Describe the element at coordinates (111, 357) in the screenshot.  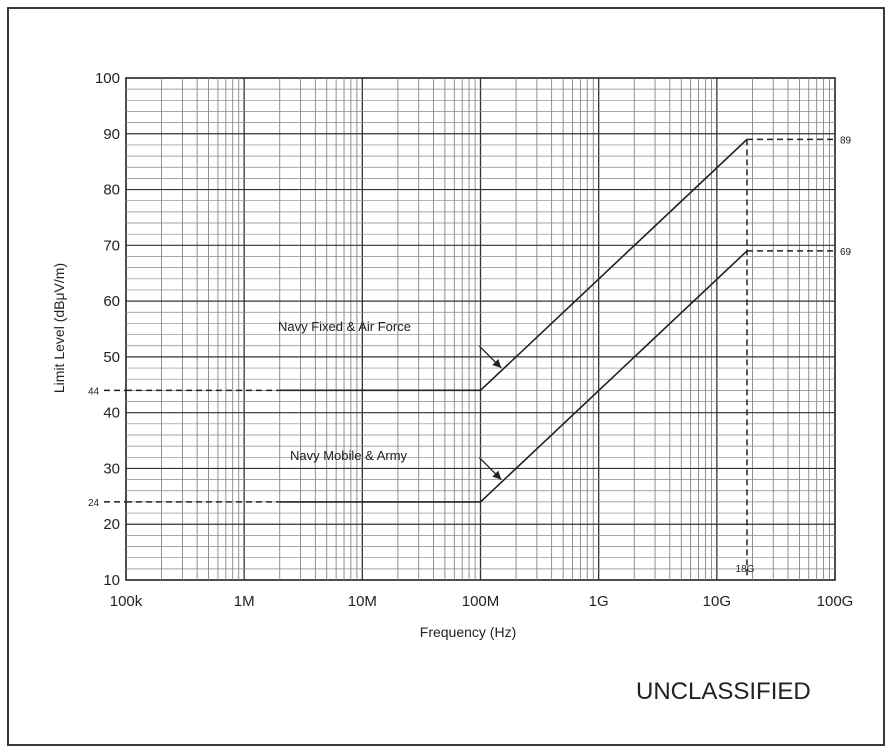
I see `y-tick-label: 50` at that location.